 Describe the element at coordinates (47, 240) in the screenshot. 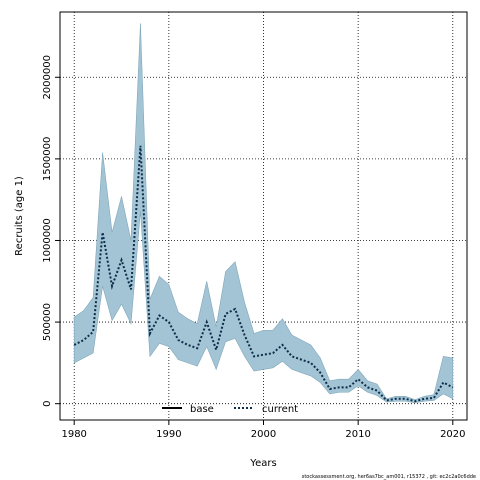

I see `y-tick-label: 1000000` at that location.